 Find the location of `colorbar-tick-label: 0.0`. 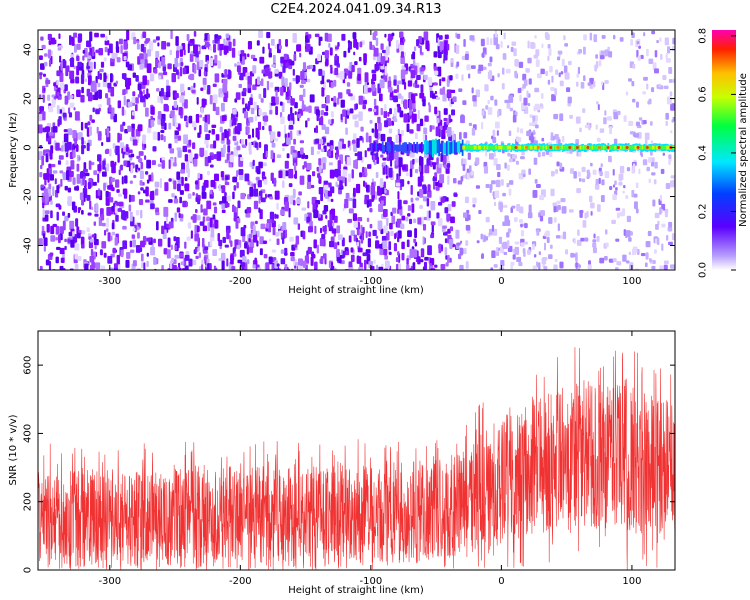

colorbar-tick-label: 0.0 is located at coordinates (703, 270).